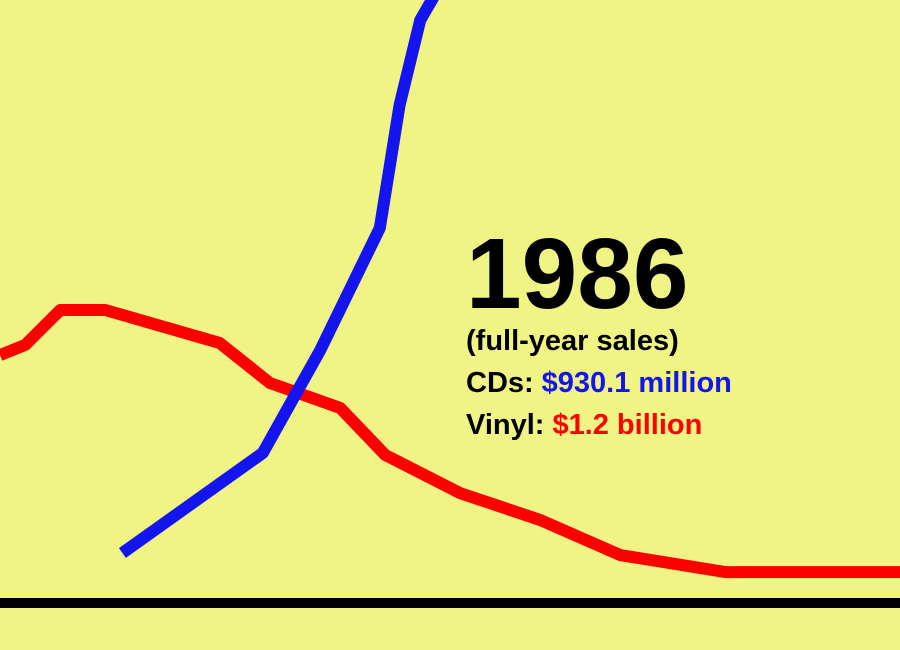  Describe the element at coordinates (572, 341) in the screenshot. I see `note: (full-year sales)` at that location.